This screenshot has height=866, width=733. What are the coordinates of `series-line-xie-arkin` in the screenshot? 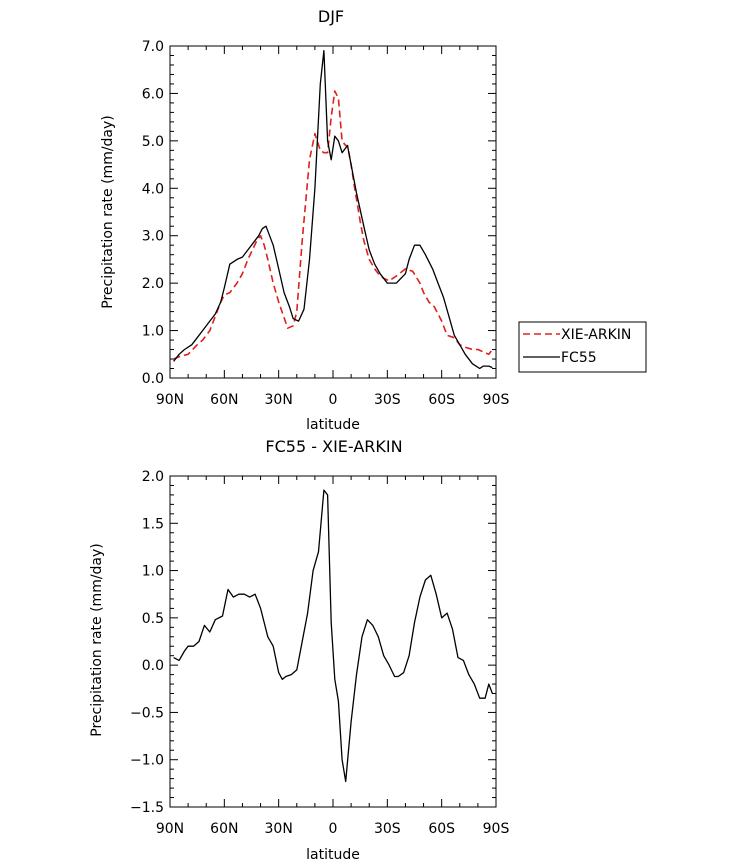 It's located at (333, 225).